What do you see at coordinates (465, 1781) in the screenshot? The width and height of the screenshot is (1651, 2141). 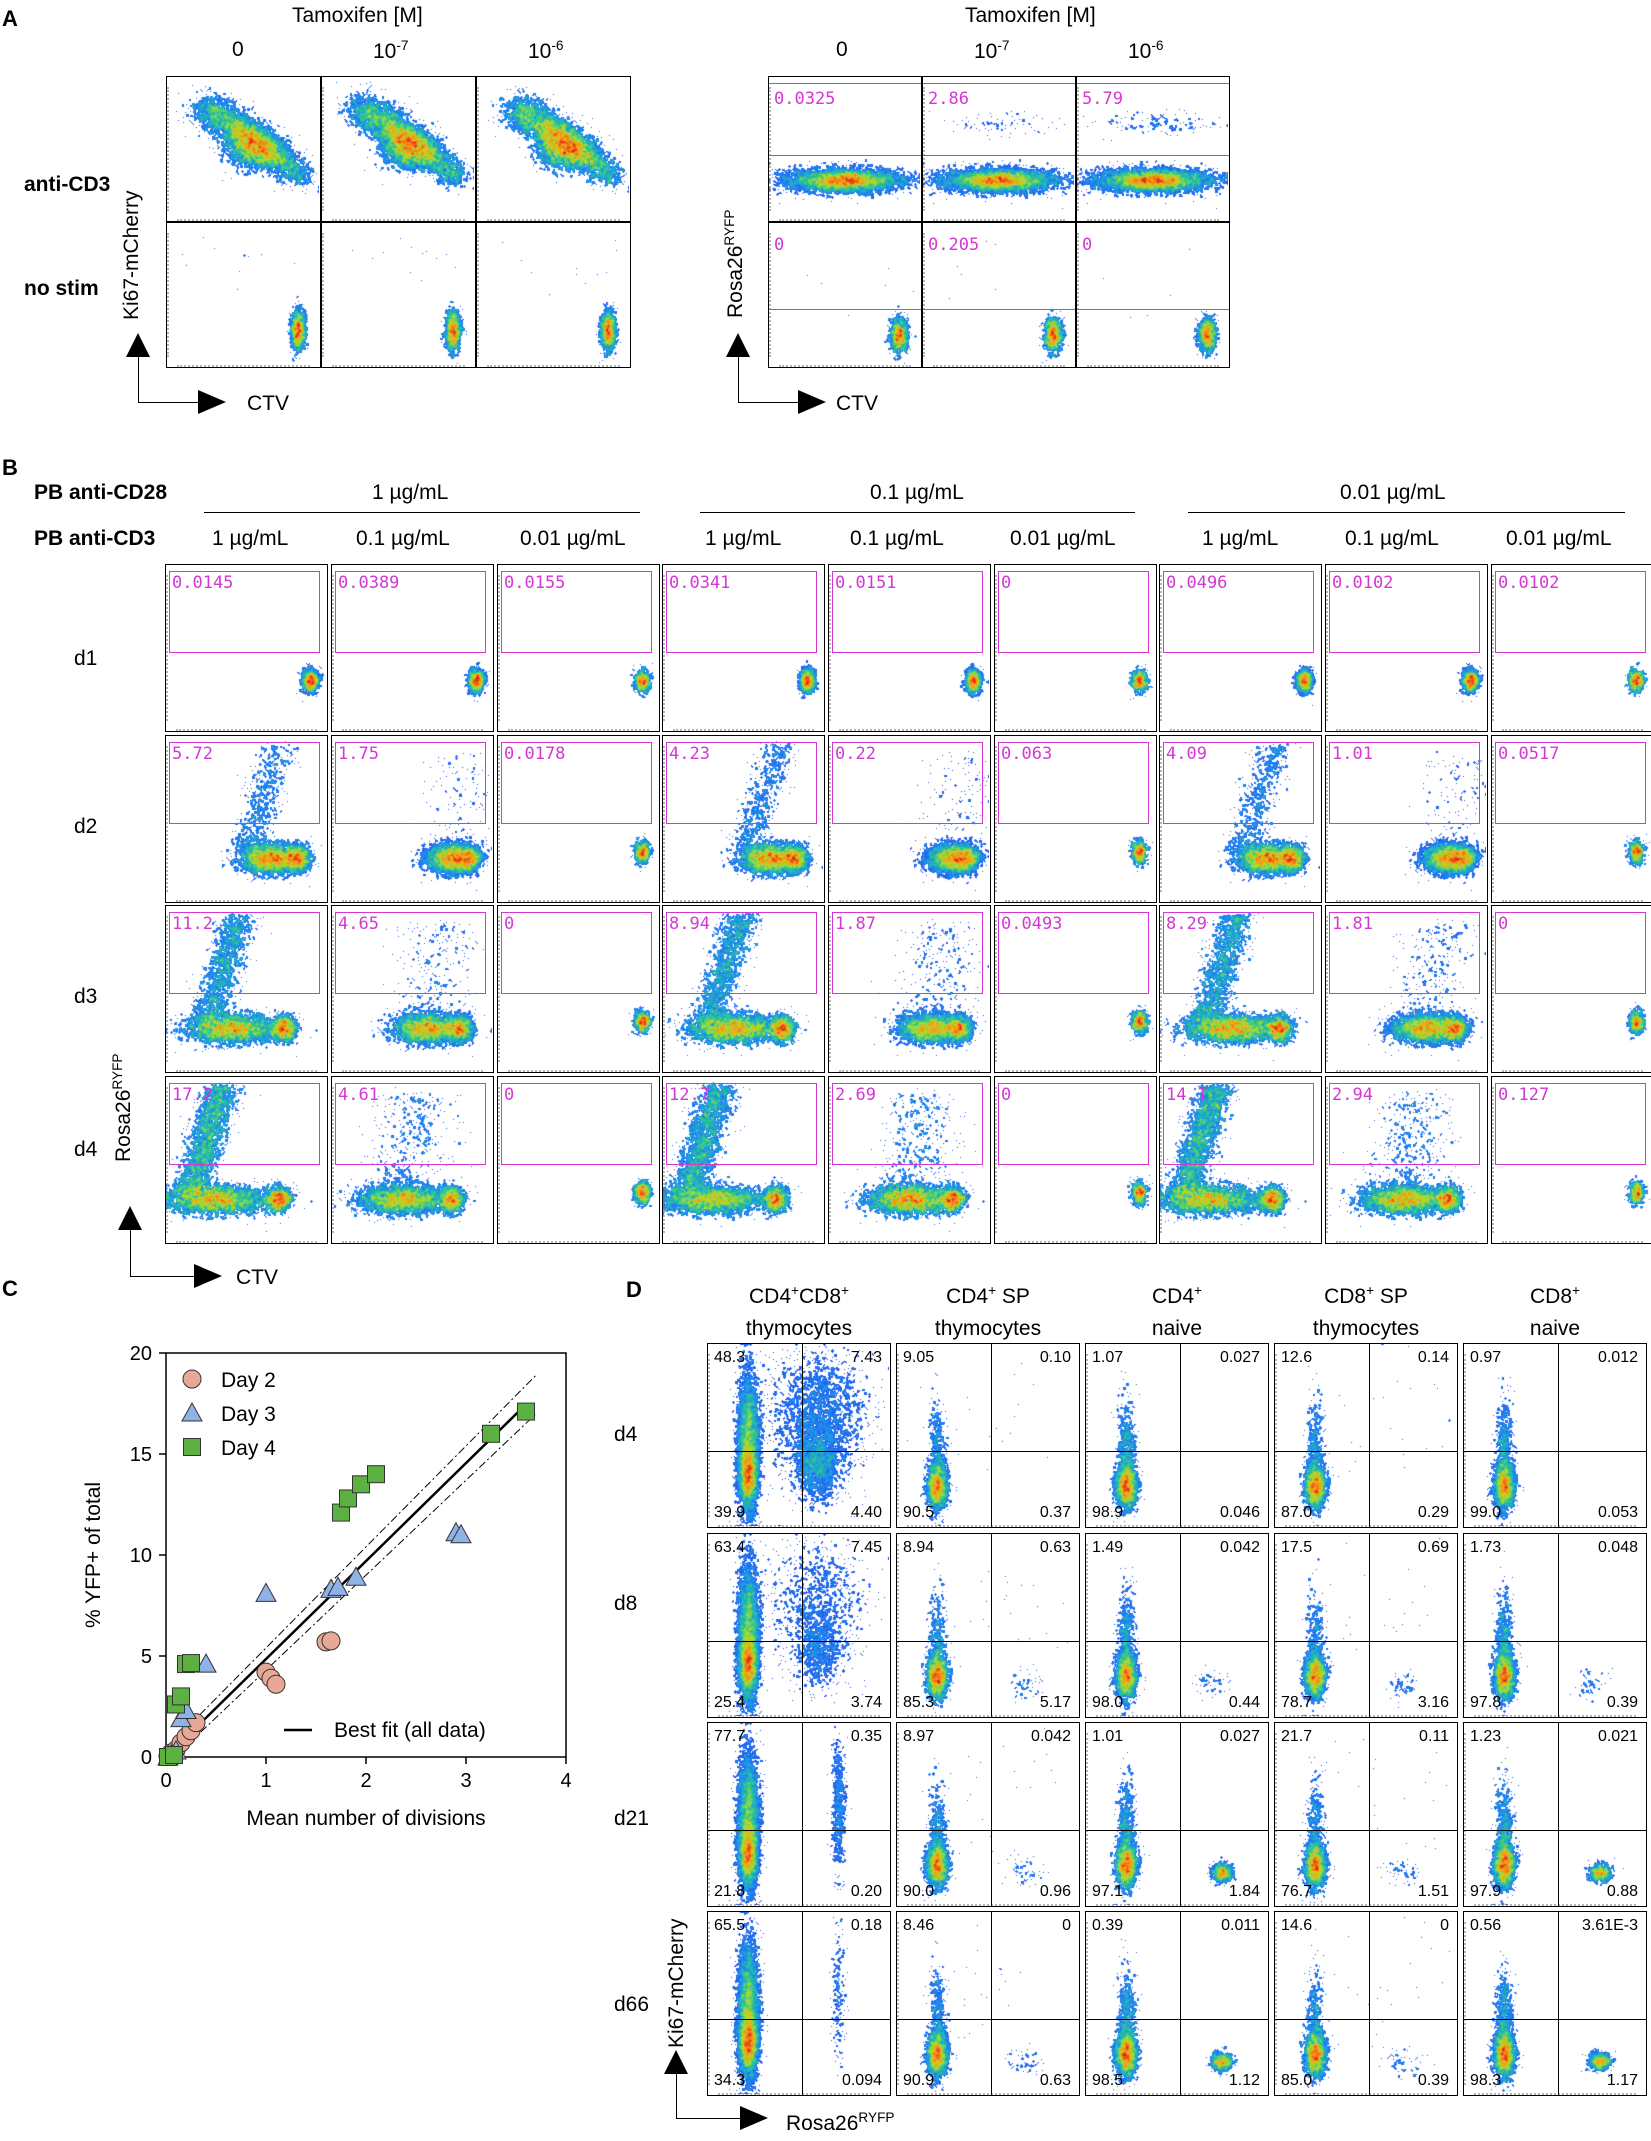 I see `chart-c-xtick-label: 3` at bounding box center [465, 1781].